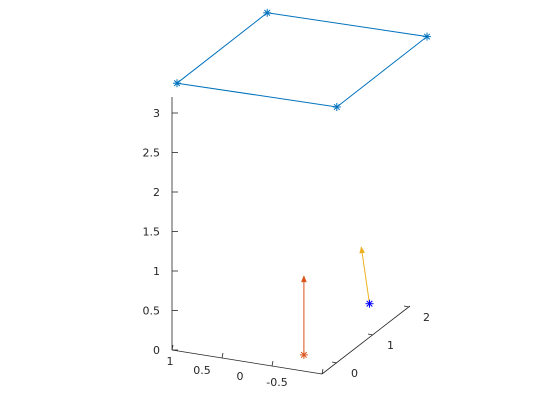 Image resolution: width=560 pixels, height=420 pixels. Describe the element at coordinates (365, 275) in the screenshot. I see `series-2-vector-line` at that location.